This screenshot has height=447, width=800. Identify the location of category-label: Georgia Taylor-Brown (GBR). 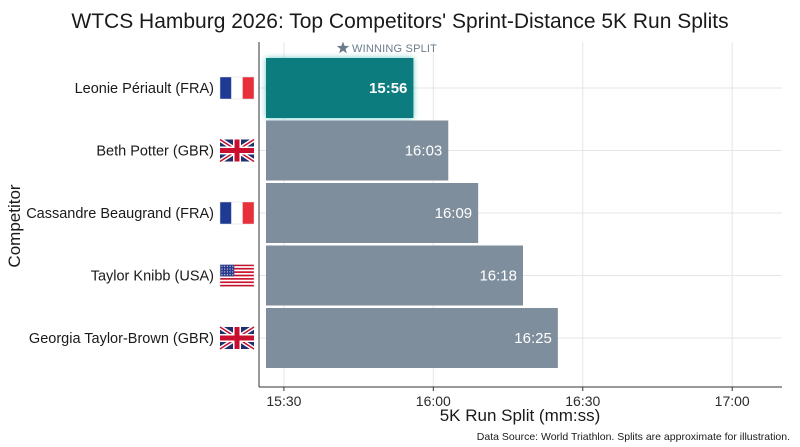
(121, 339).